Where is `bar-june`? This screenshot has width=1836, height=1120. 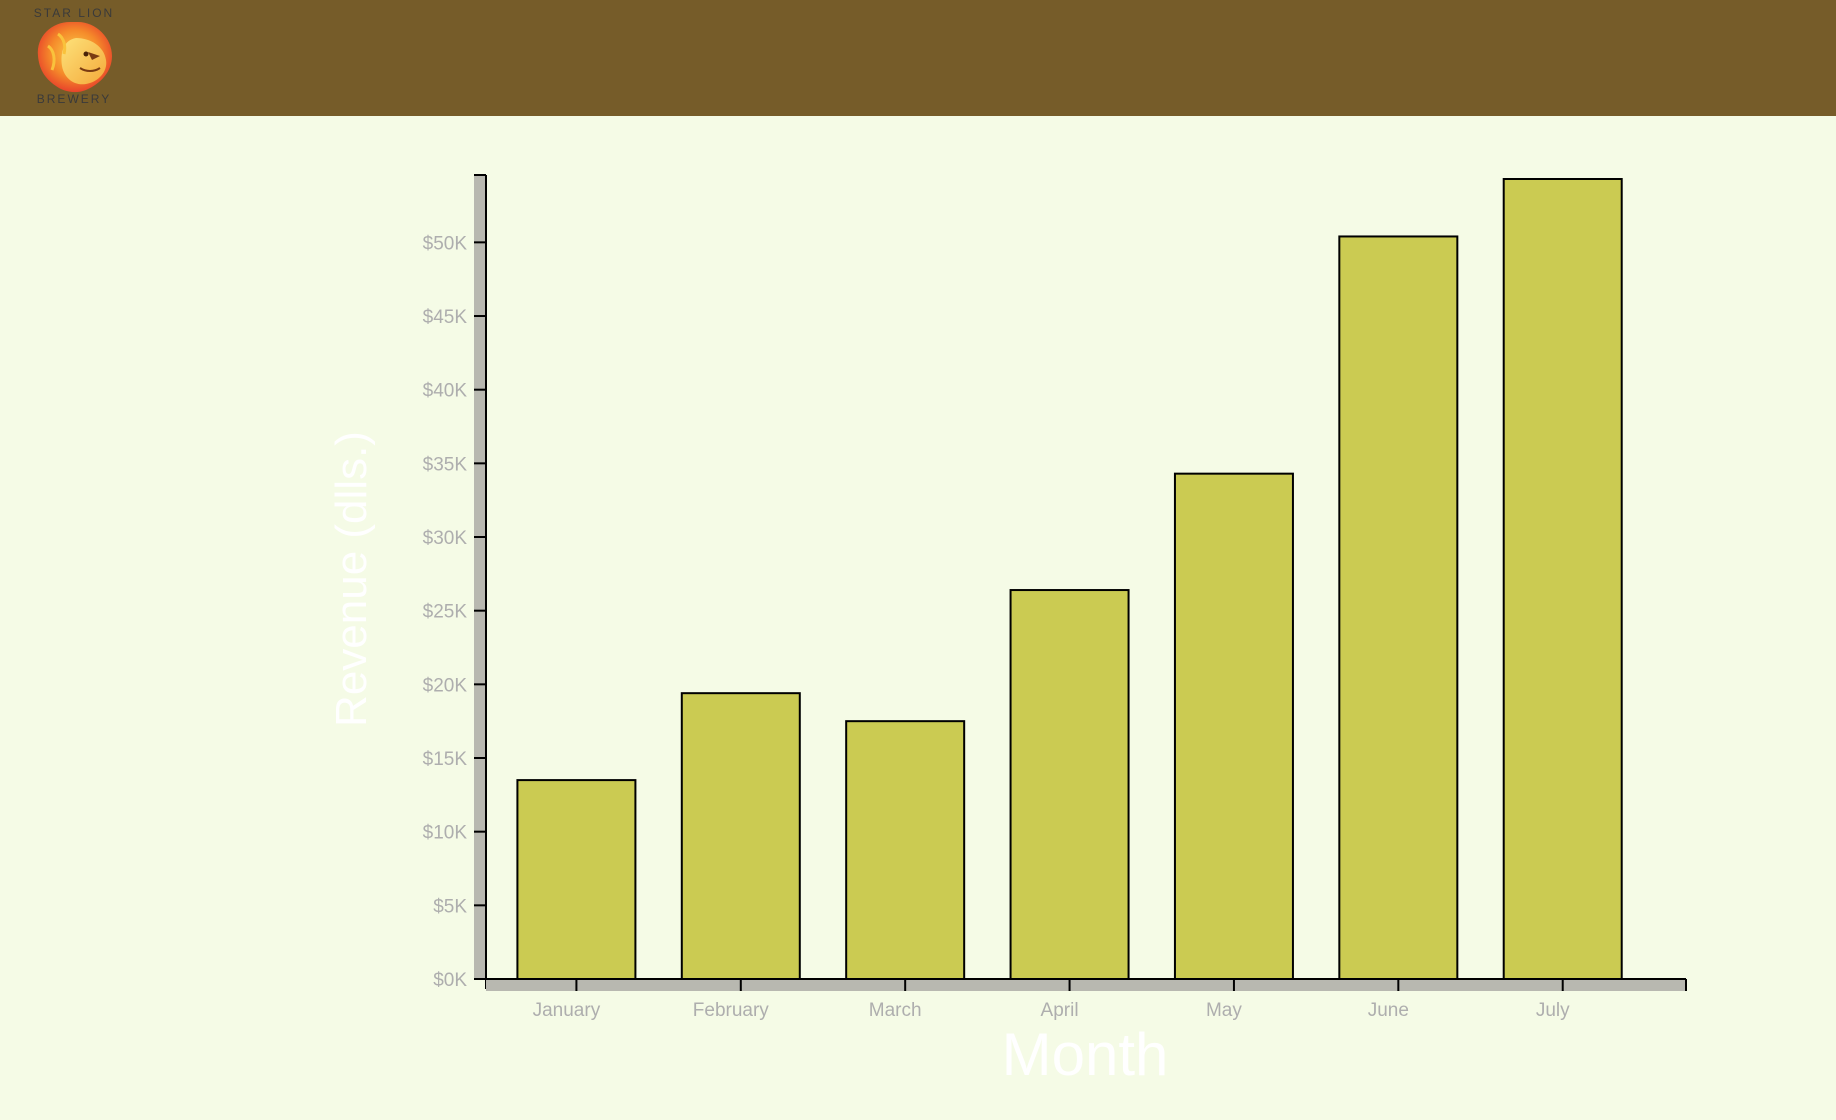 bar-june is located at coordinates (1398, 608).